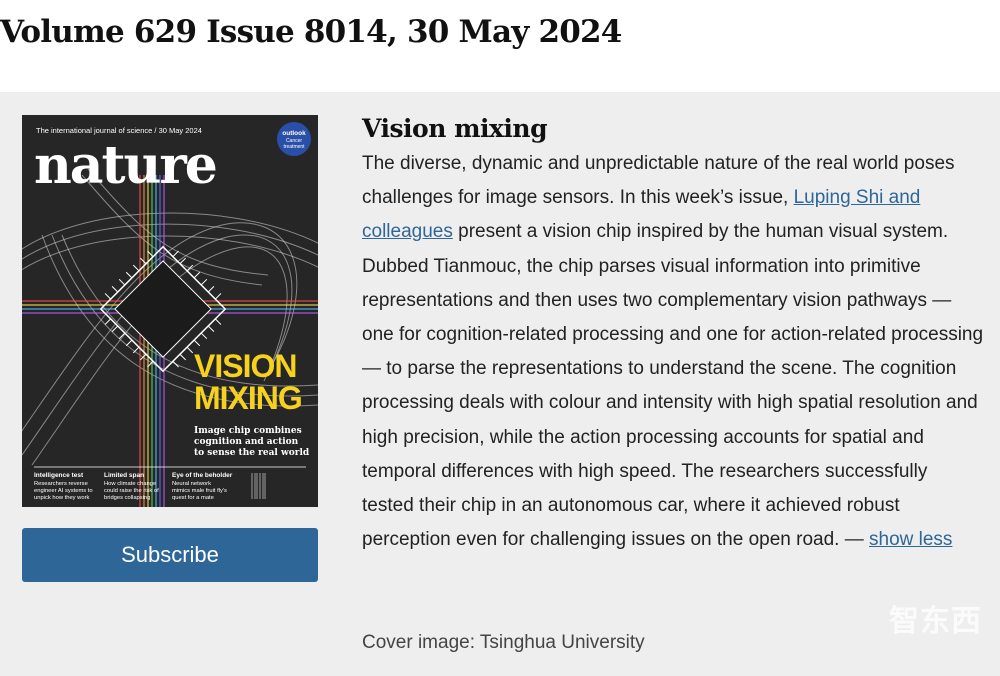 The image size is (1000, 676). Describe the element at coordinates (170, 555) in the screenshot. I see `subscribe-button: Subscribe` at that location.